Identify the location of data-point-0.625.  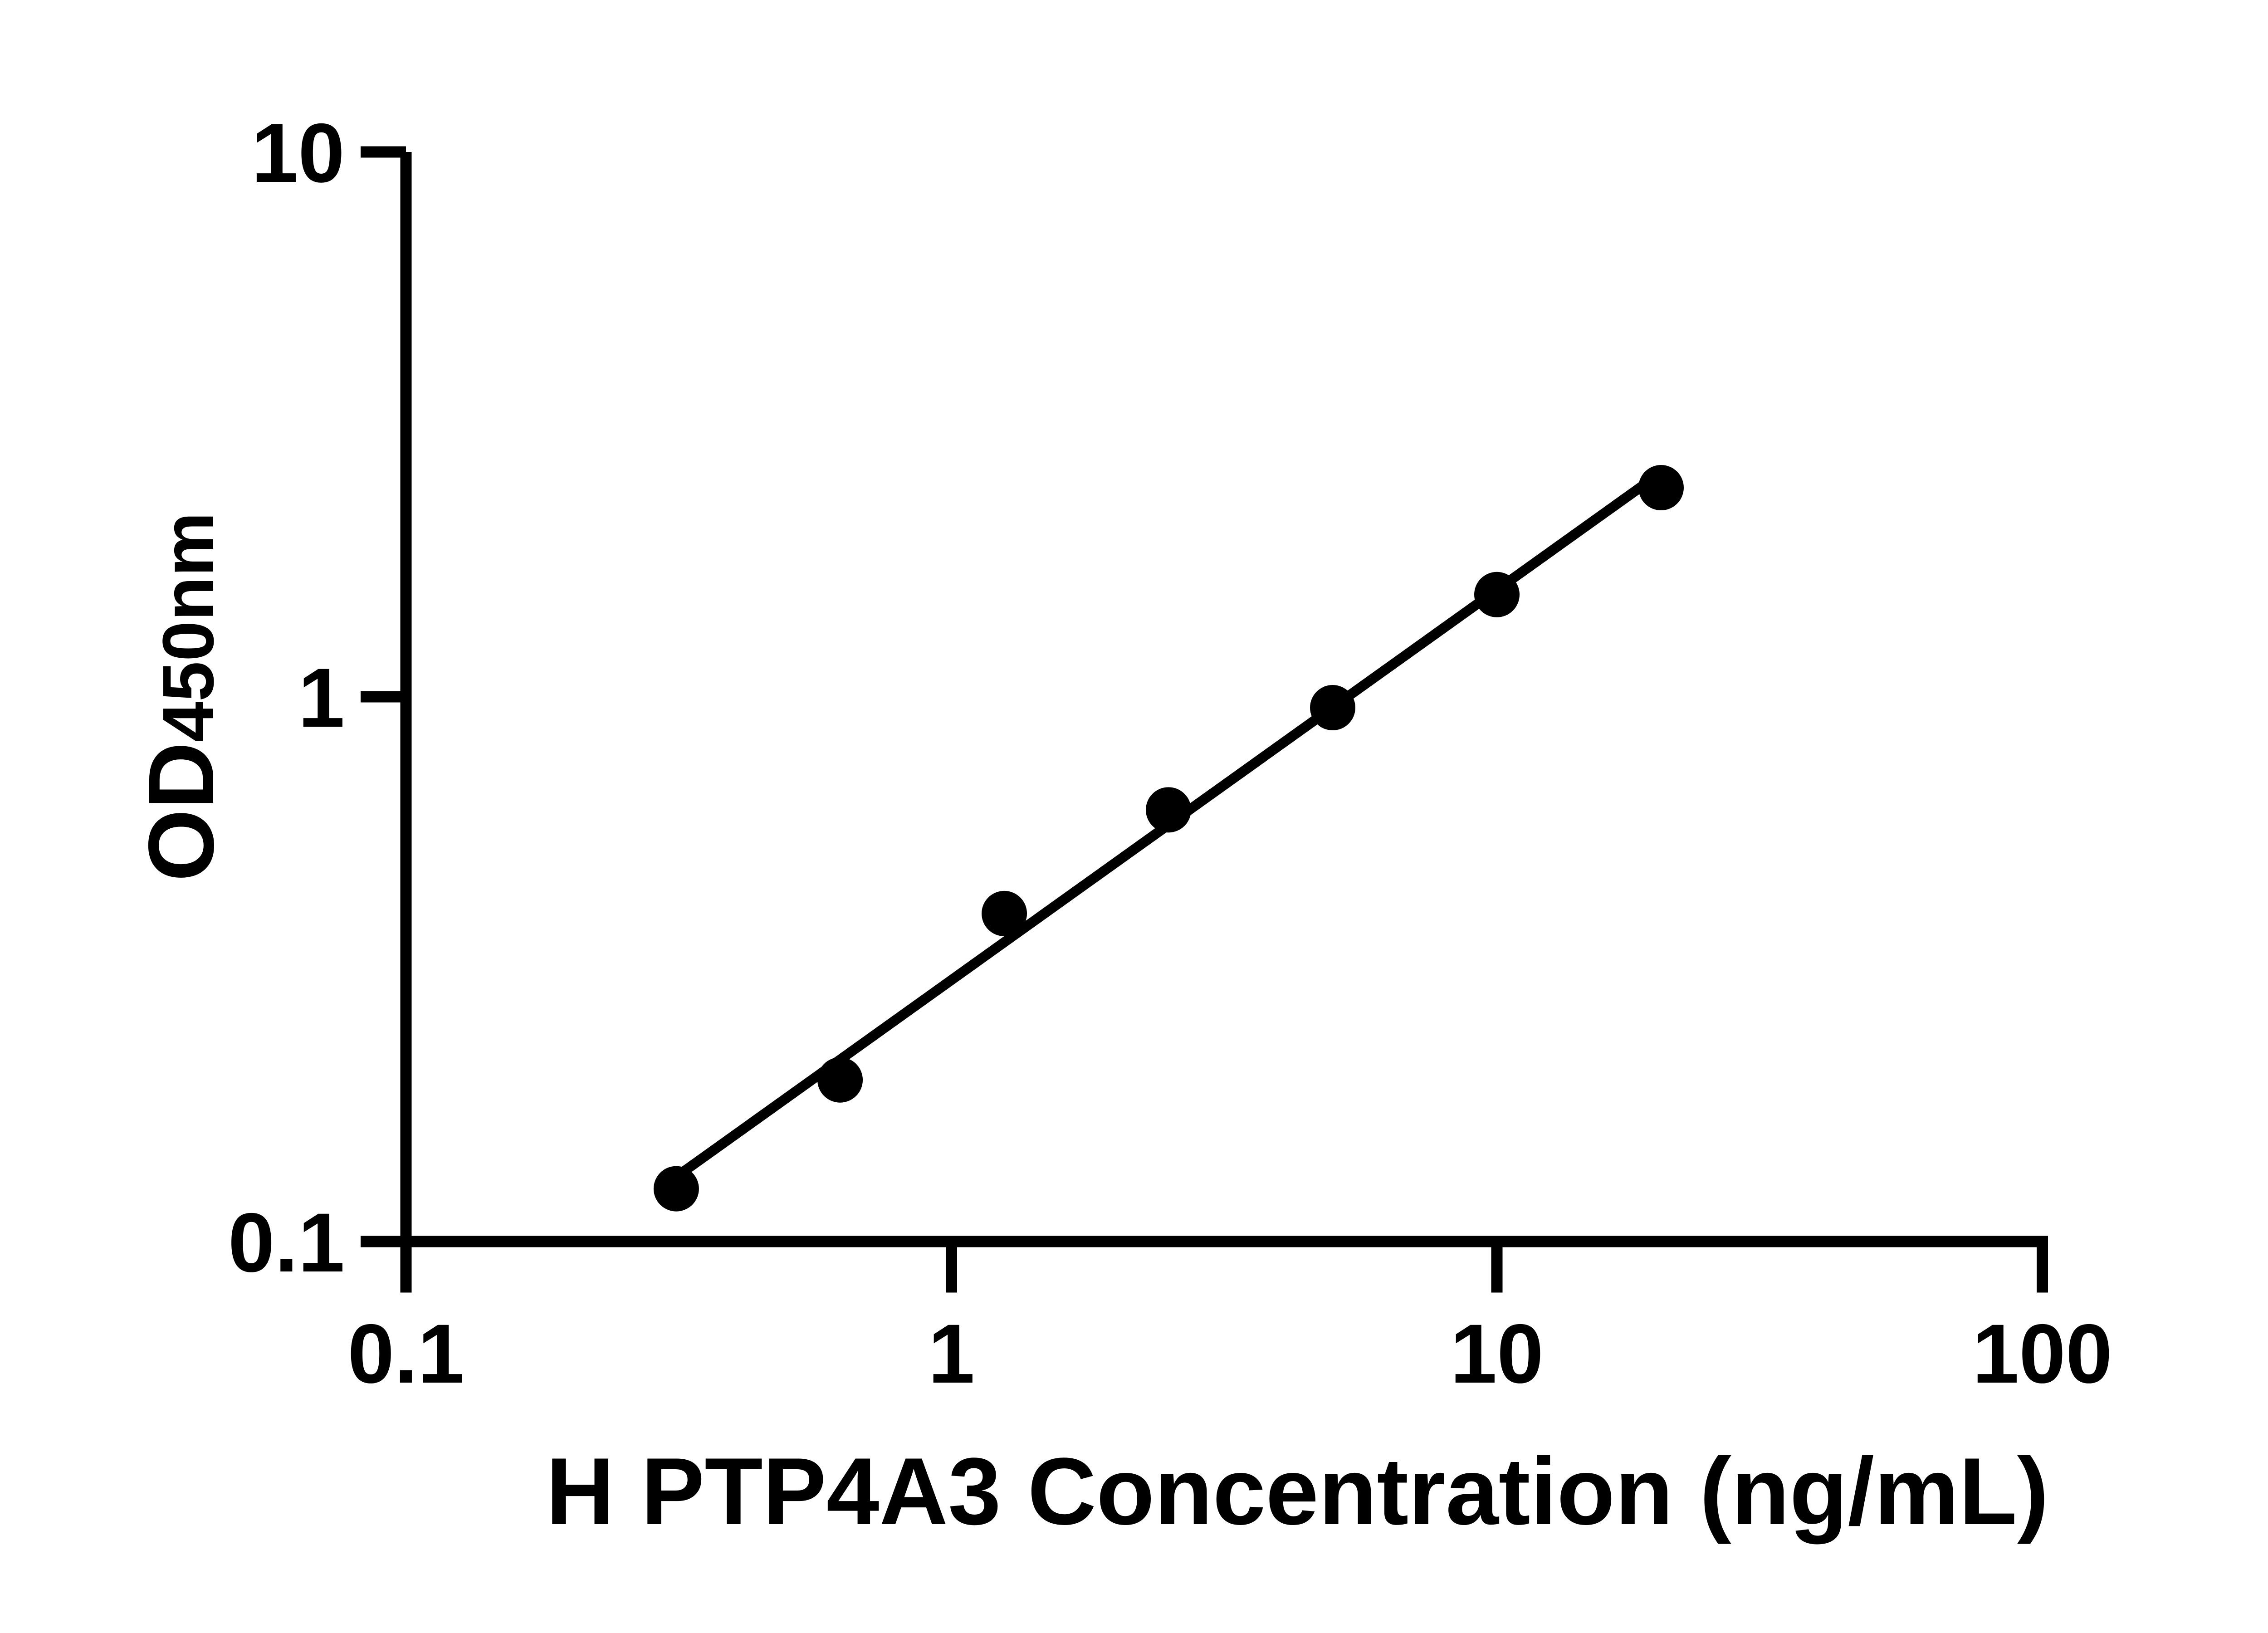
(840, 1080).